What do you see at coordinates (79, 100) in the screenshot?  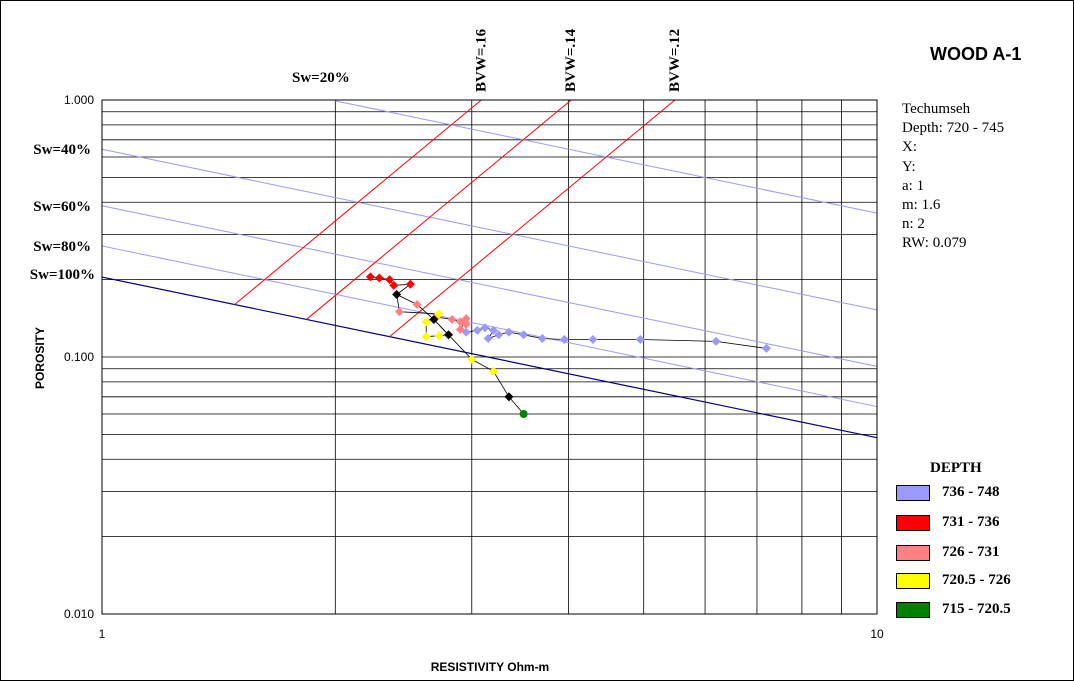 I see `y-tick-label: 1.000` at bounding box center [79, 100].